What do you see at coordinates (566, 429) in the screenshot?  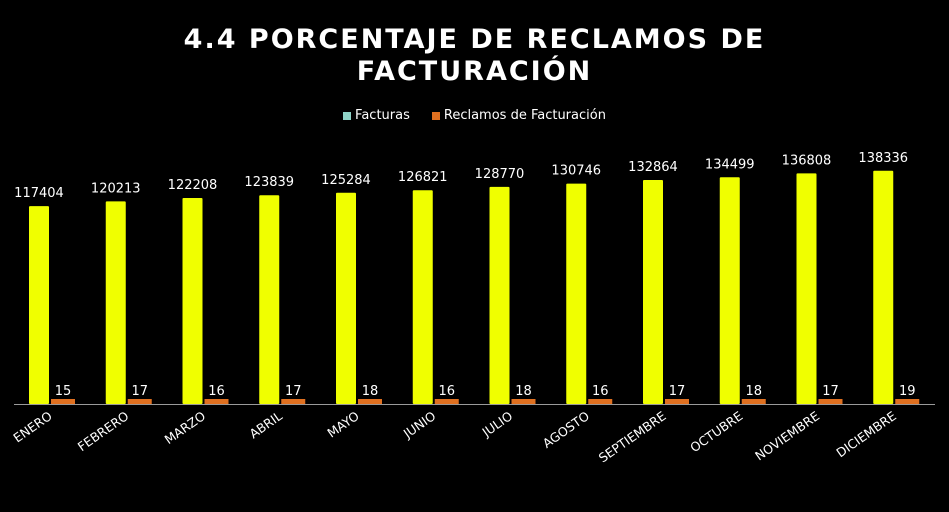 I see `x-tick-label: AGOSTO` at bounding box center [566, 429].